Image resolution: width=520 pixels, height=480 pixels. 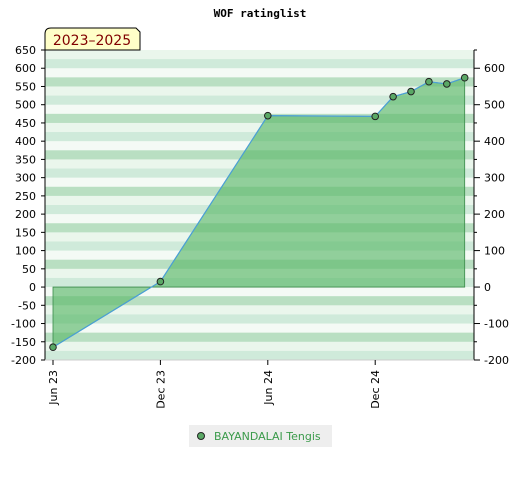 What do you see at coordinates (25, 141) in the screenshot?
I see `left-tick-label: 400` at bounding box center [25, 141].